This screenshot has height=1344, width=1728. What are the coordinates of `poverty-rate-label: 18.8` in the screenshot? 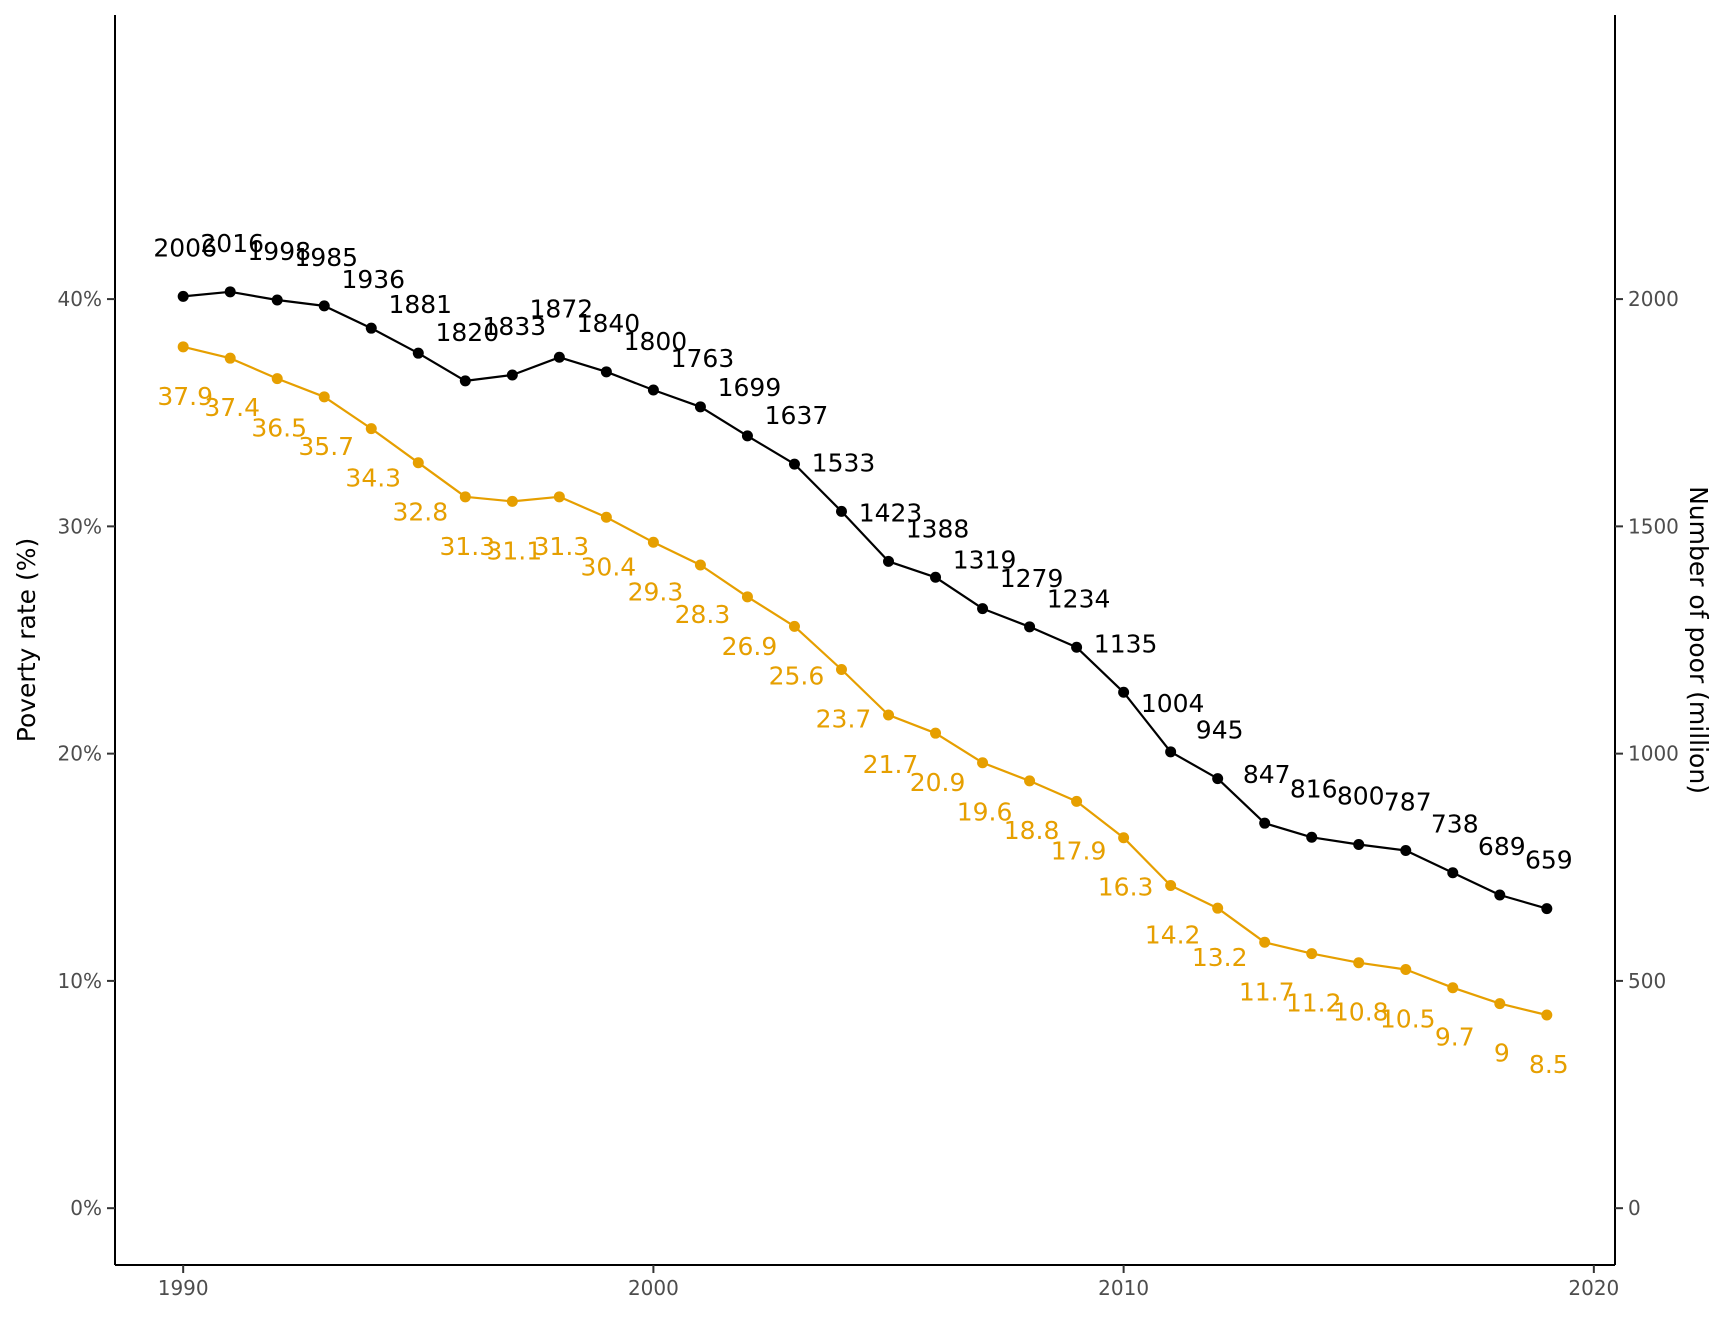 It's located at (1032, 830).